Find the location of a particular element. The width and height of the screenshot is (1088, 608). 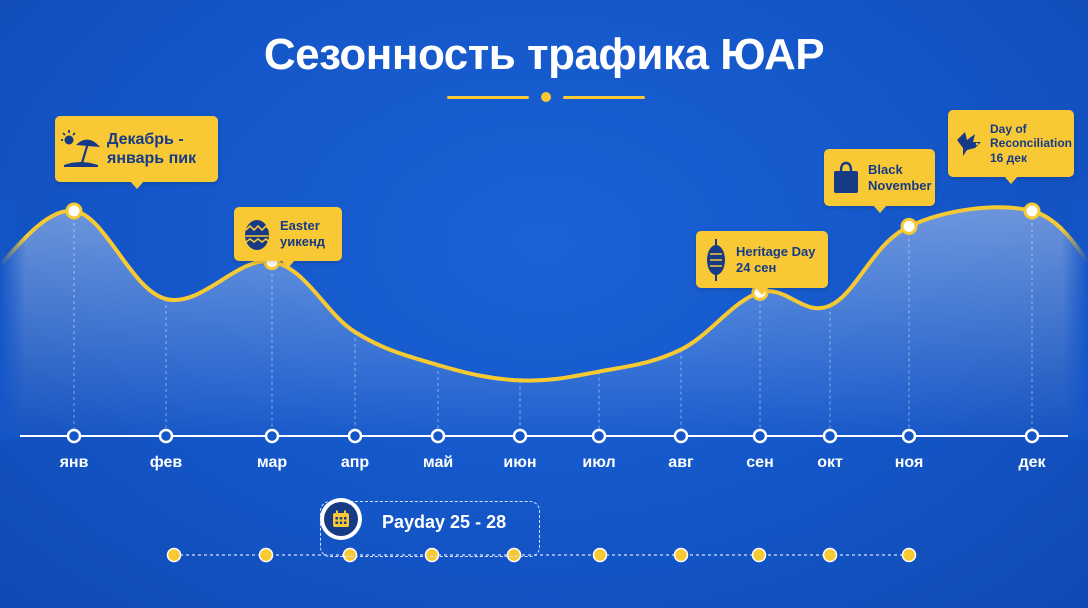

shopping-bag-icon is located at coordinates (846, 178).